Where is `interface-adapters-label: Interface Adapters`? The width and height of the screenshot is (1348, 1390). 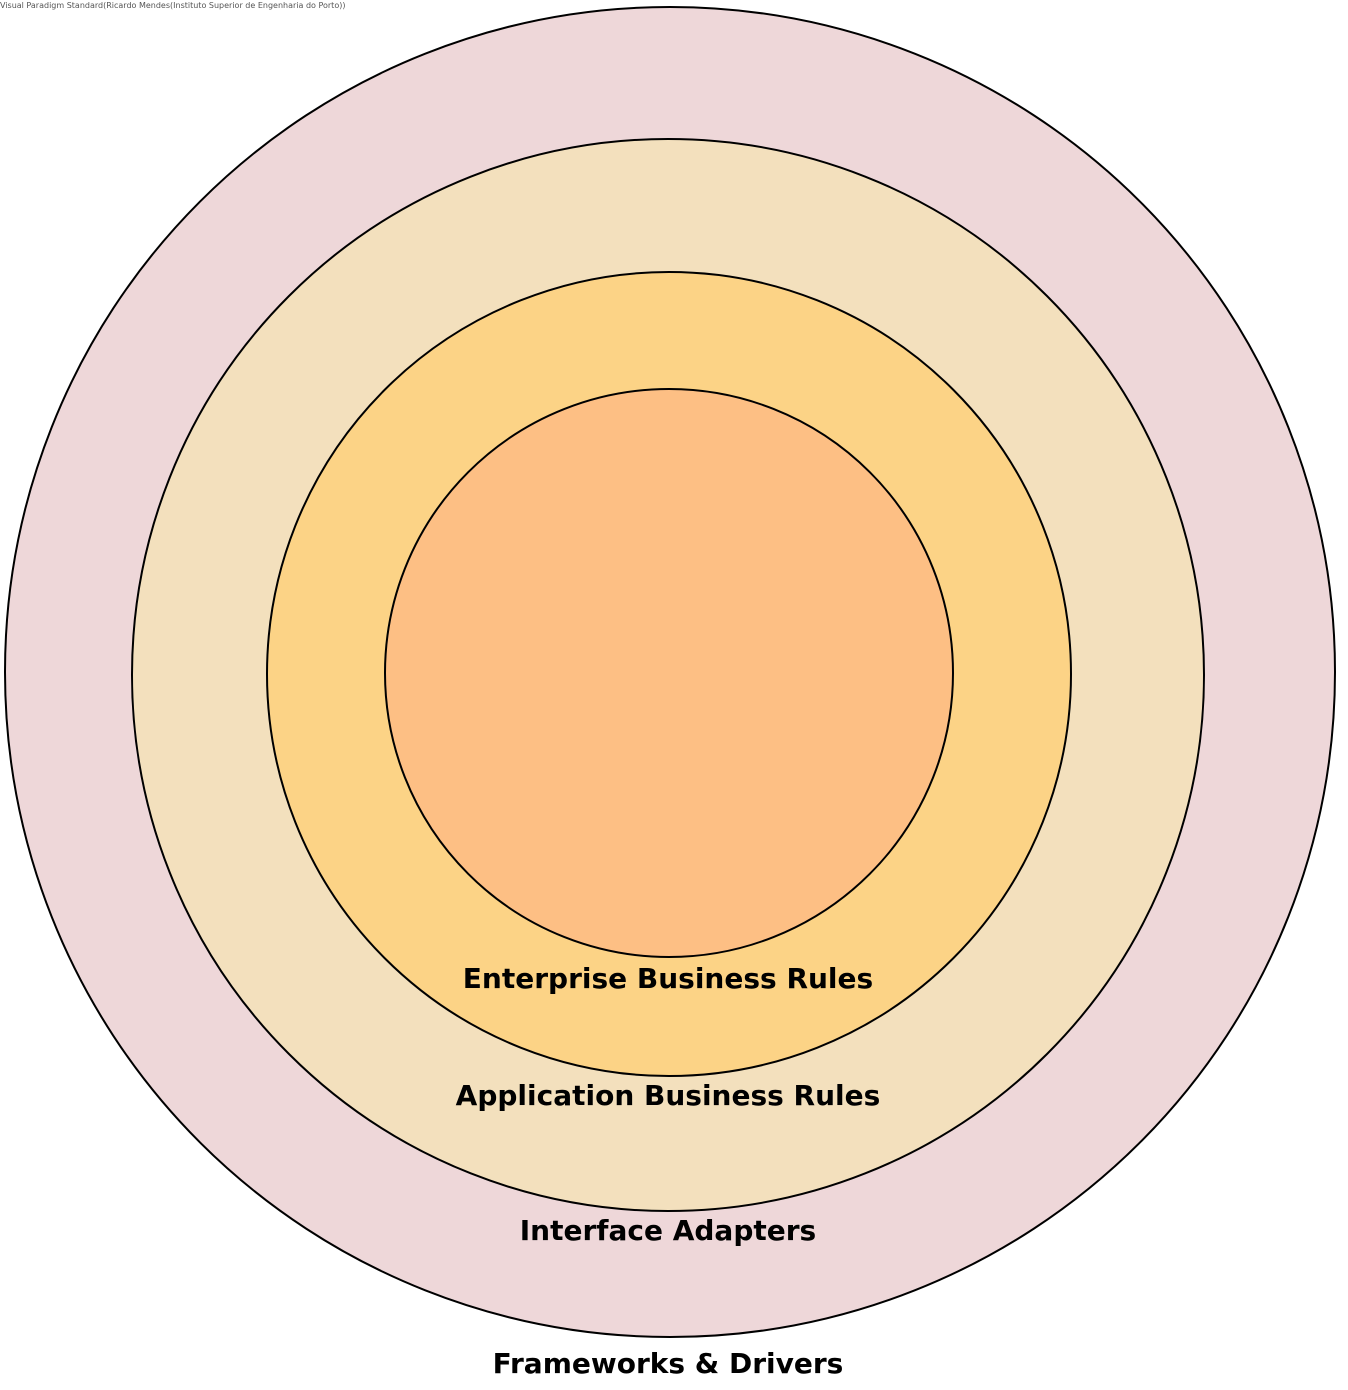
interface-adapters-label: Interface Adapters is located at coordinates (668, 1230).